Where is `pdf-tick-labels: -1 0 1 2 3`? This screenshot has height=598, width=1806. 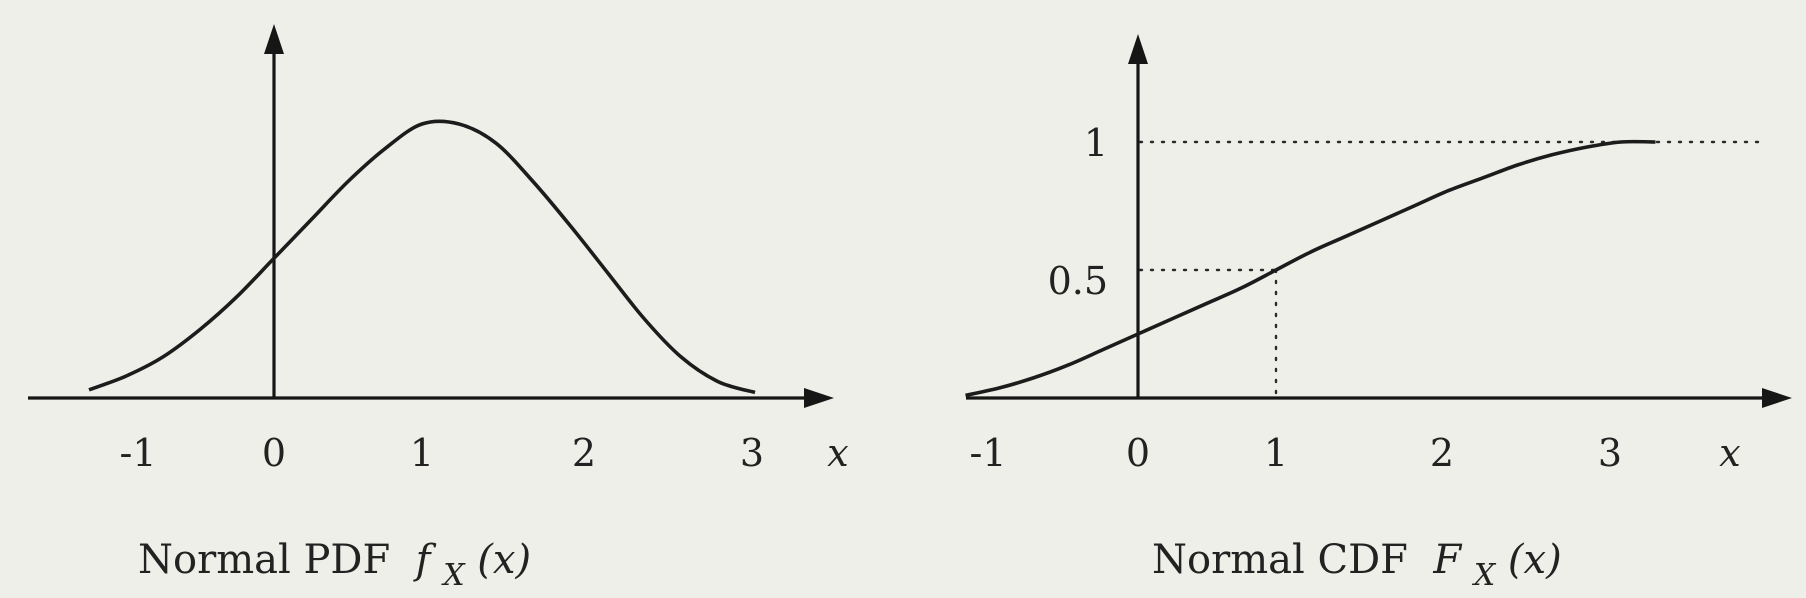
pdf-tick-labels: -1 0 1 2 3 is located at coordinates (441, 453).